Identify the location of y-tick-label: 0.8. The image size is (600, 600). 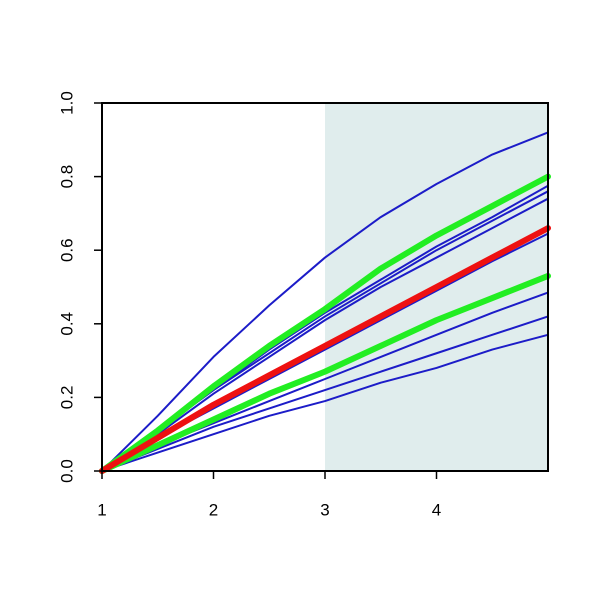
(66, 177).